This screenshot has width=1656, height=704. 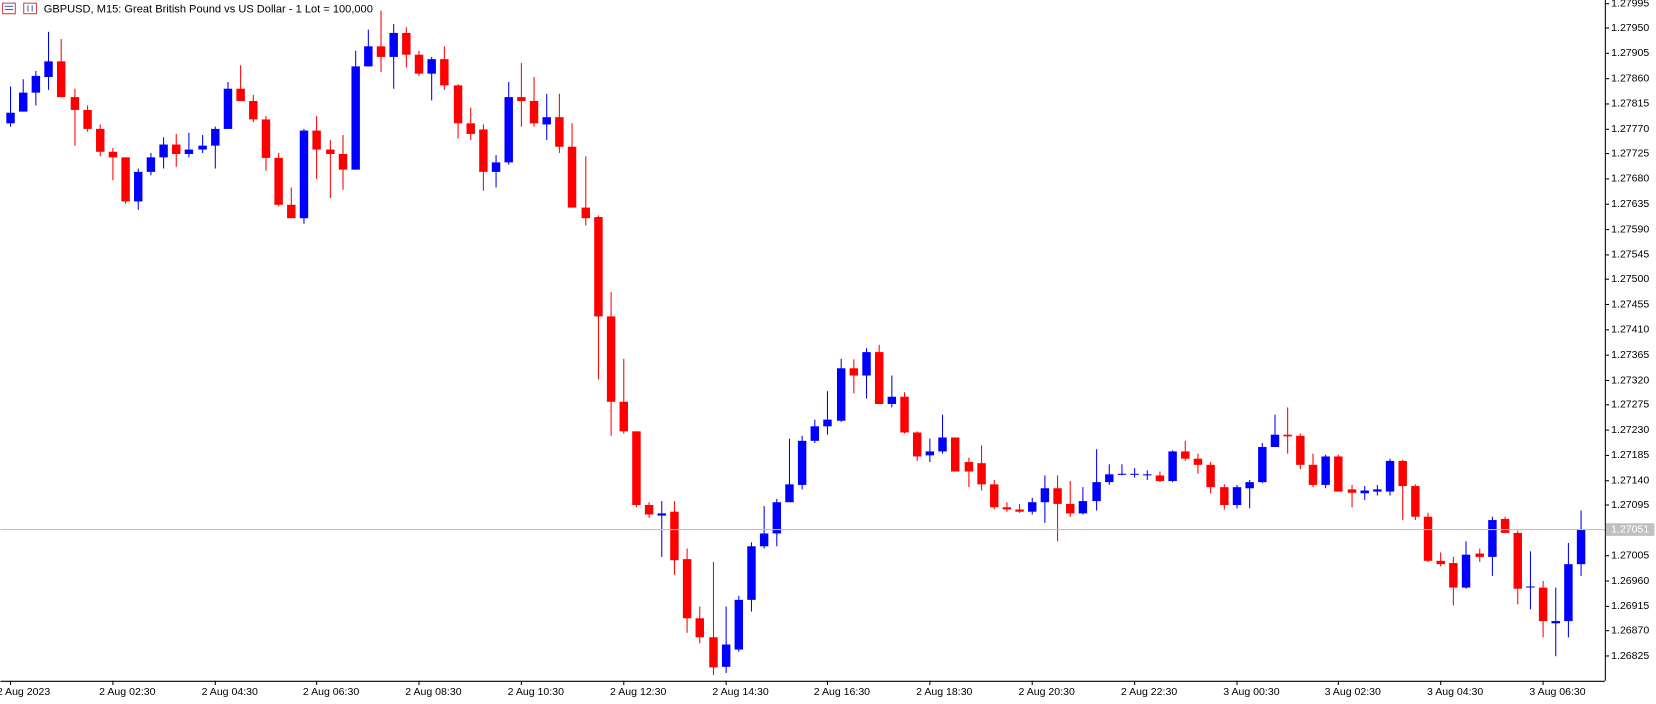 I want to click on x-tick-label: 2 Aug 02:30, so click(x=127, y=692).